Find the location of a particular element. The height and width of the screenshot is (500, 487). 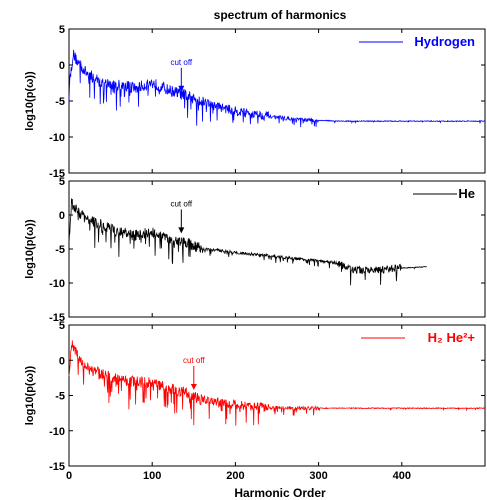

x-tick-label: 300 is located at coordinates (318, 476).